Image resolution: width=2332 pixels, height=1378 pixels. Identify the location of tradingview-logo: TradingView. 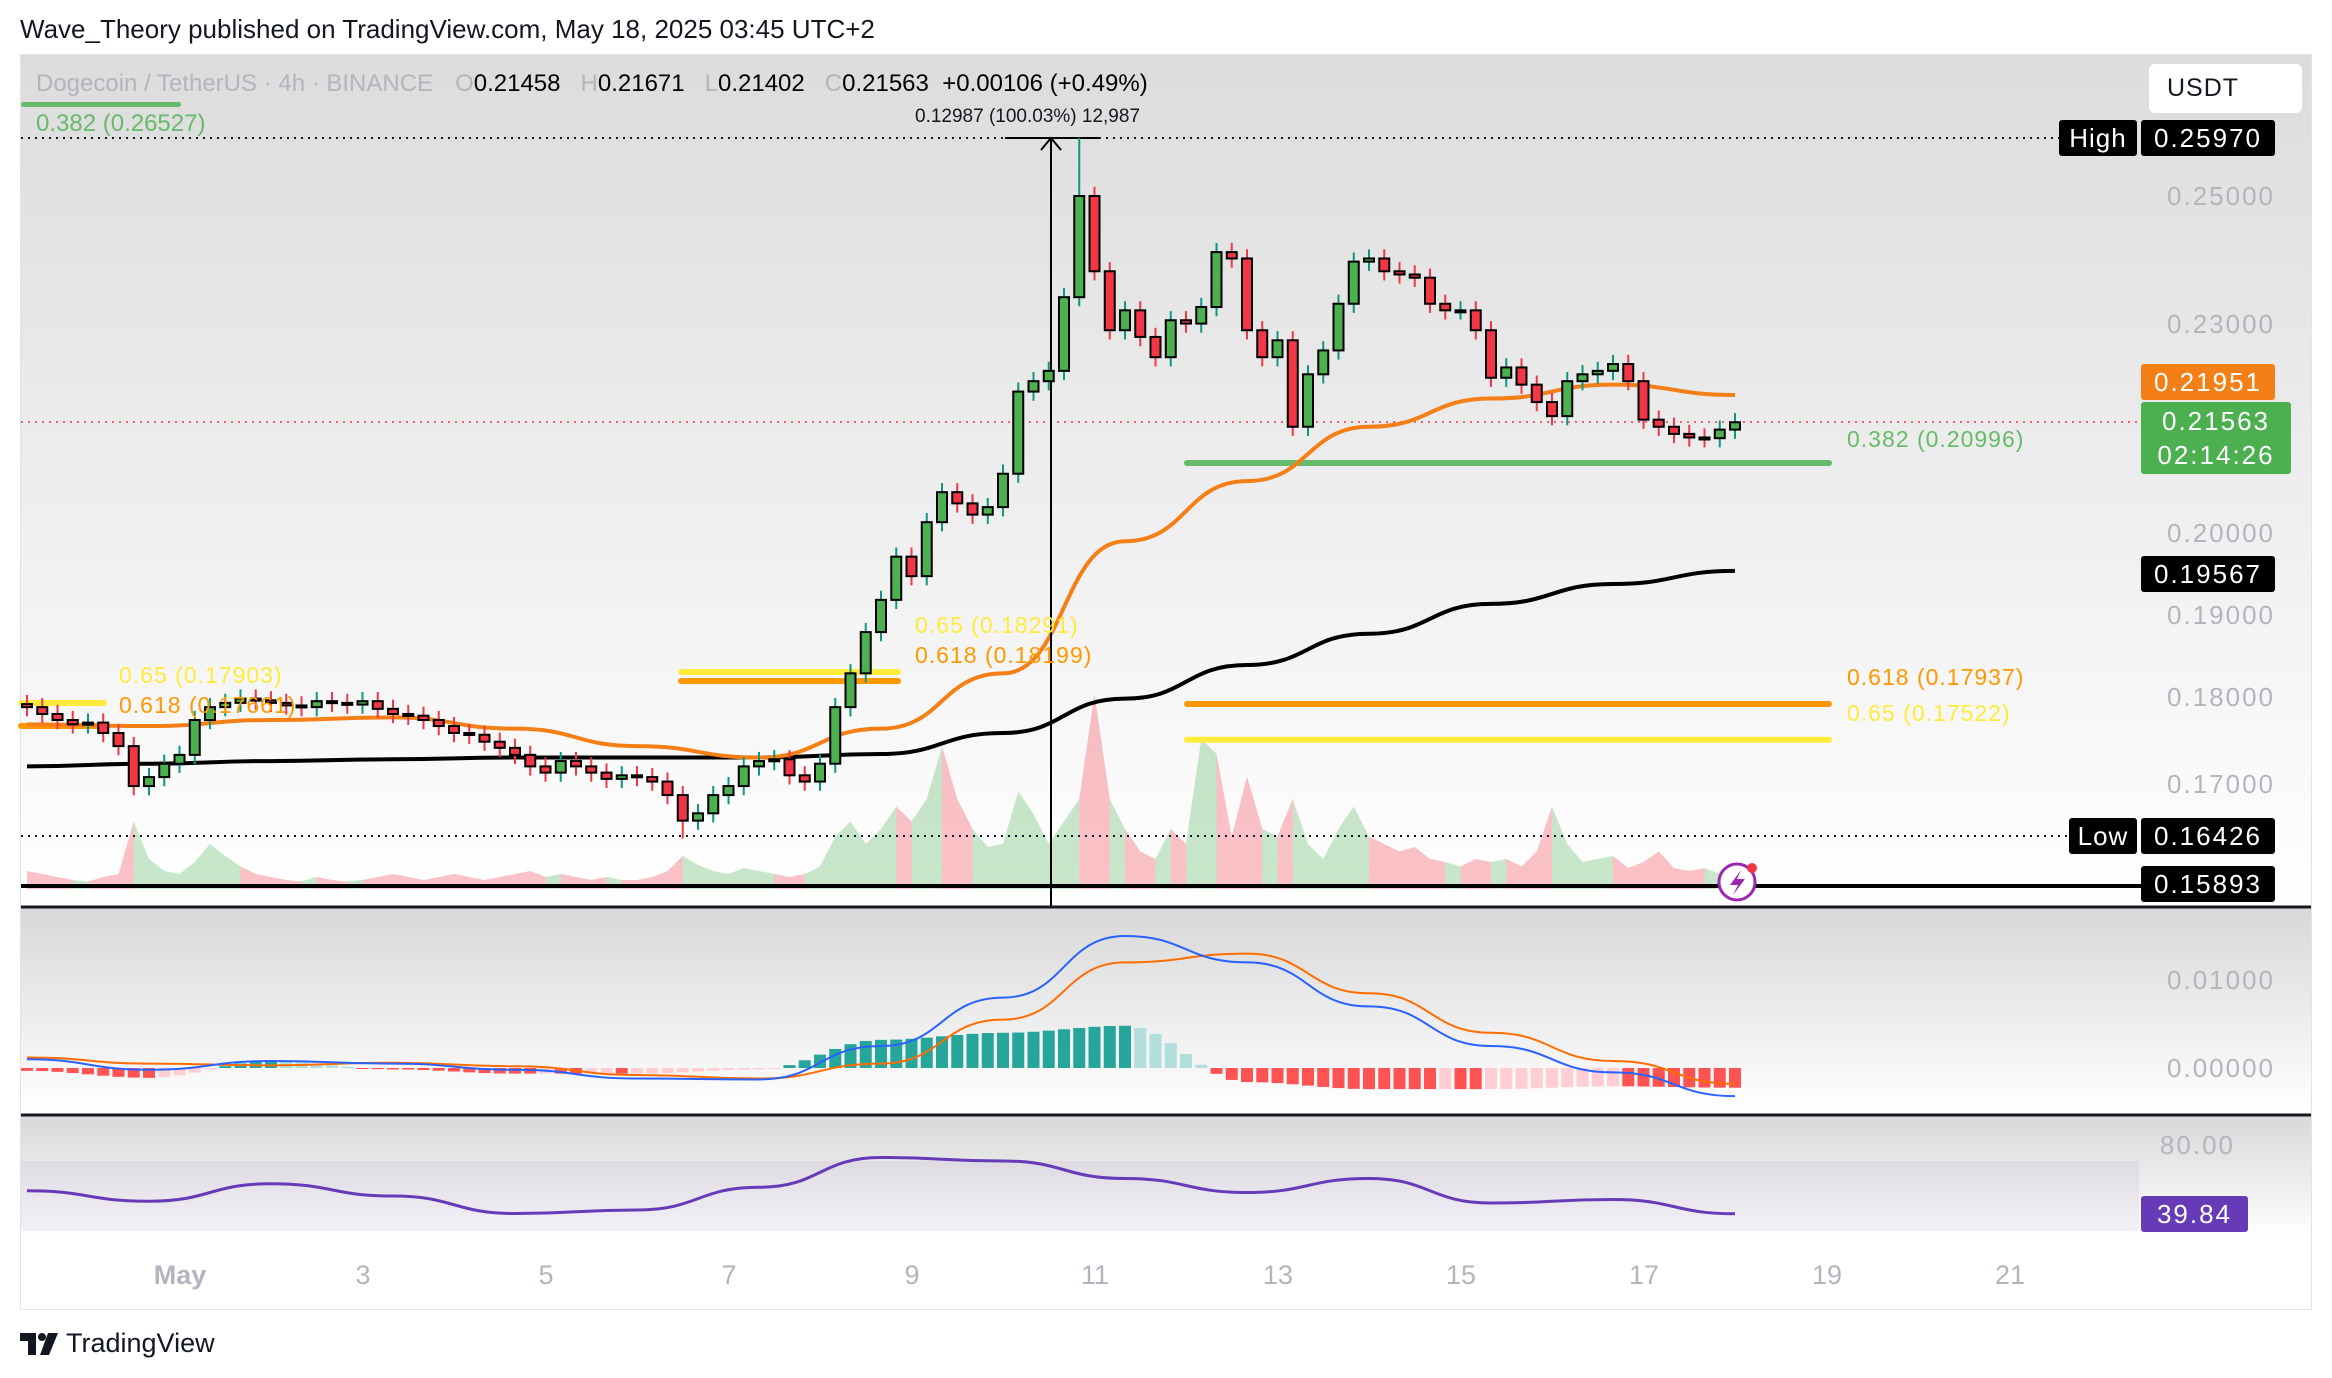
(117, 1343).